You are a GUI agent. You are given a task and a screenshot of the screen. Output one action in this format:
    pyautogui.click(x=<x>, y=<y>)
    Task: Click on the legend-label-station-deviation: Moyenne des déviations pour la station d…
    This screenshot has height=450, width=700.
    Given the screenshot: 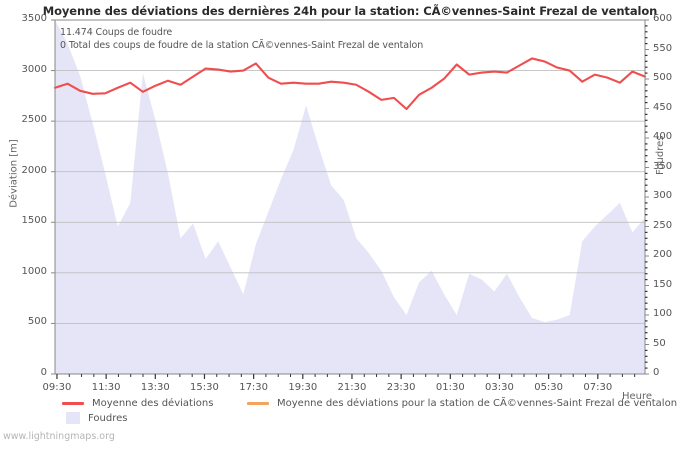 What is the action you would take?
    pyautogui.click(x=477, y=403)
    